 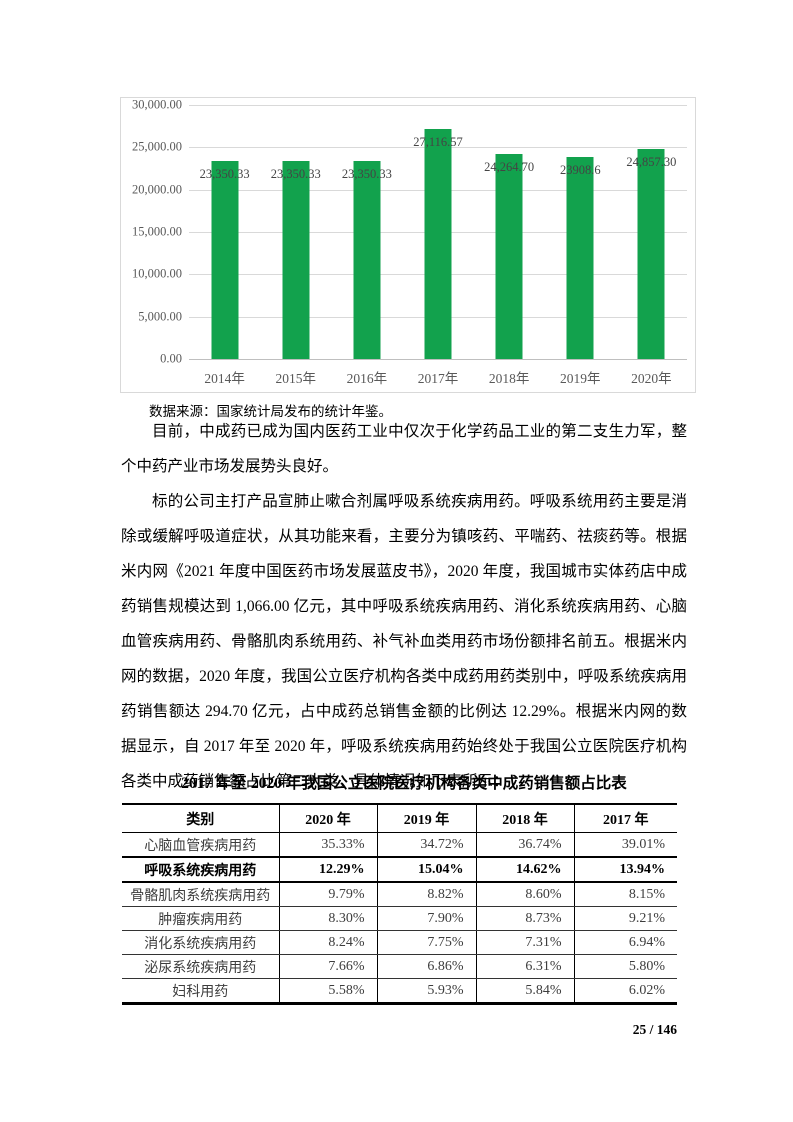 What do you see at coordinates (328, 918) in the screenshot?
I see `value-cell: 8.30%` at bounding box center [328, 918].